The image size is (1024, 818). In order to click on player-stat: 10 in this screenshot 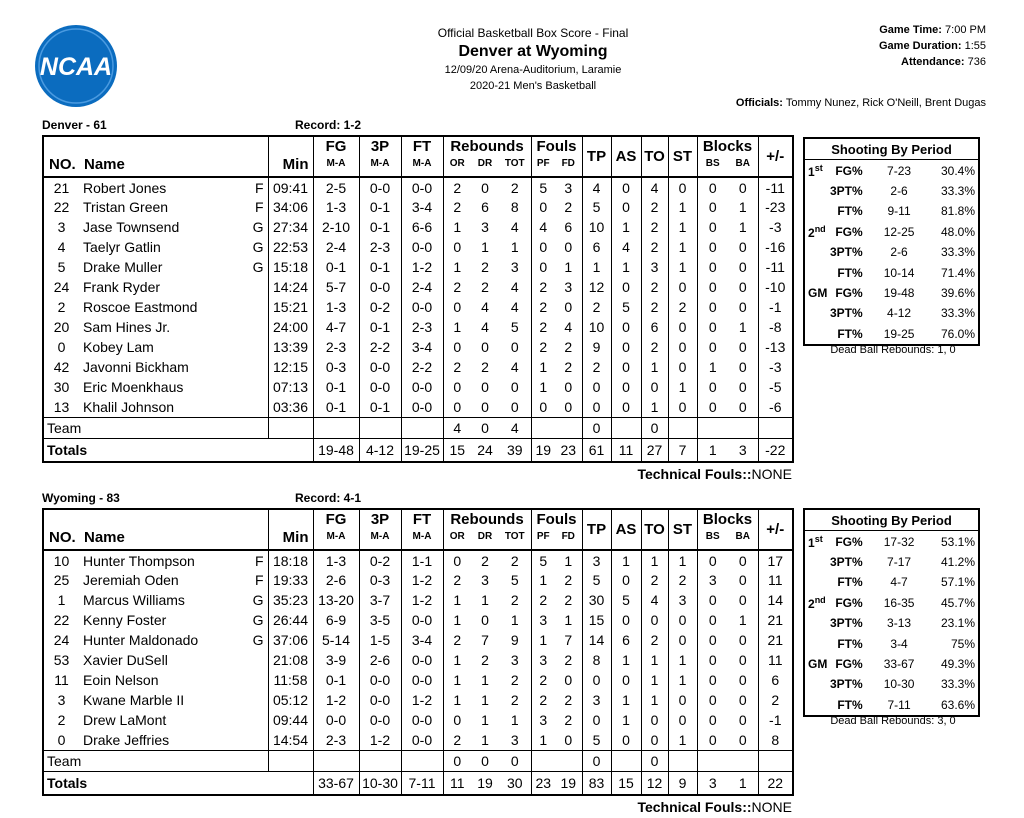, I will do `click(596, 327)`.